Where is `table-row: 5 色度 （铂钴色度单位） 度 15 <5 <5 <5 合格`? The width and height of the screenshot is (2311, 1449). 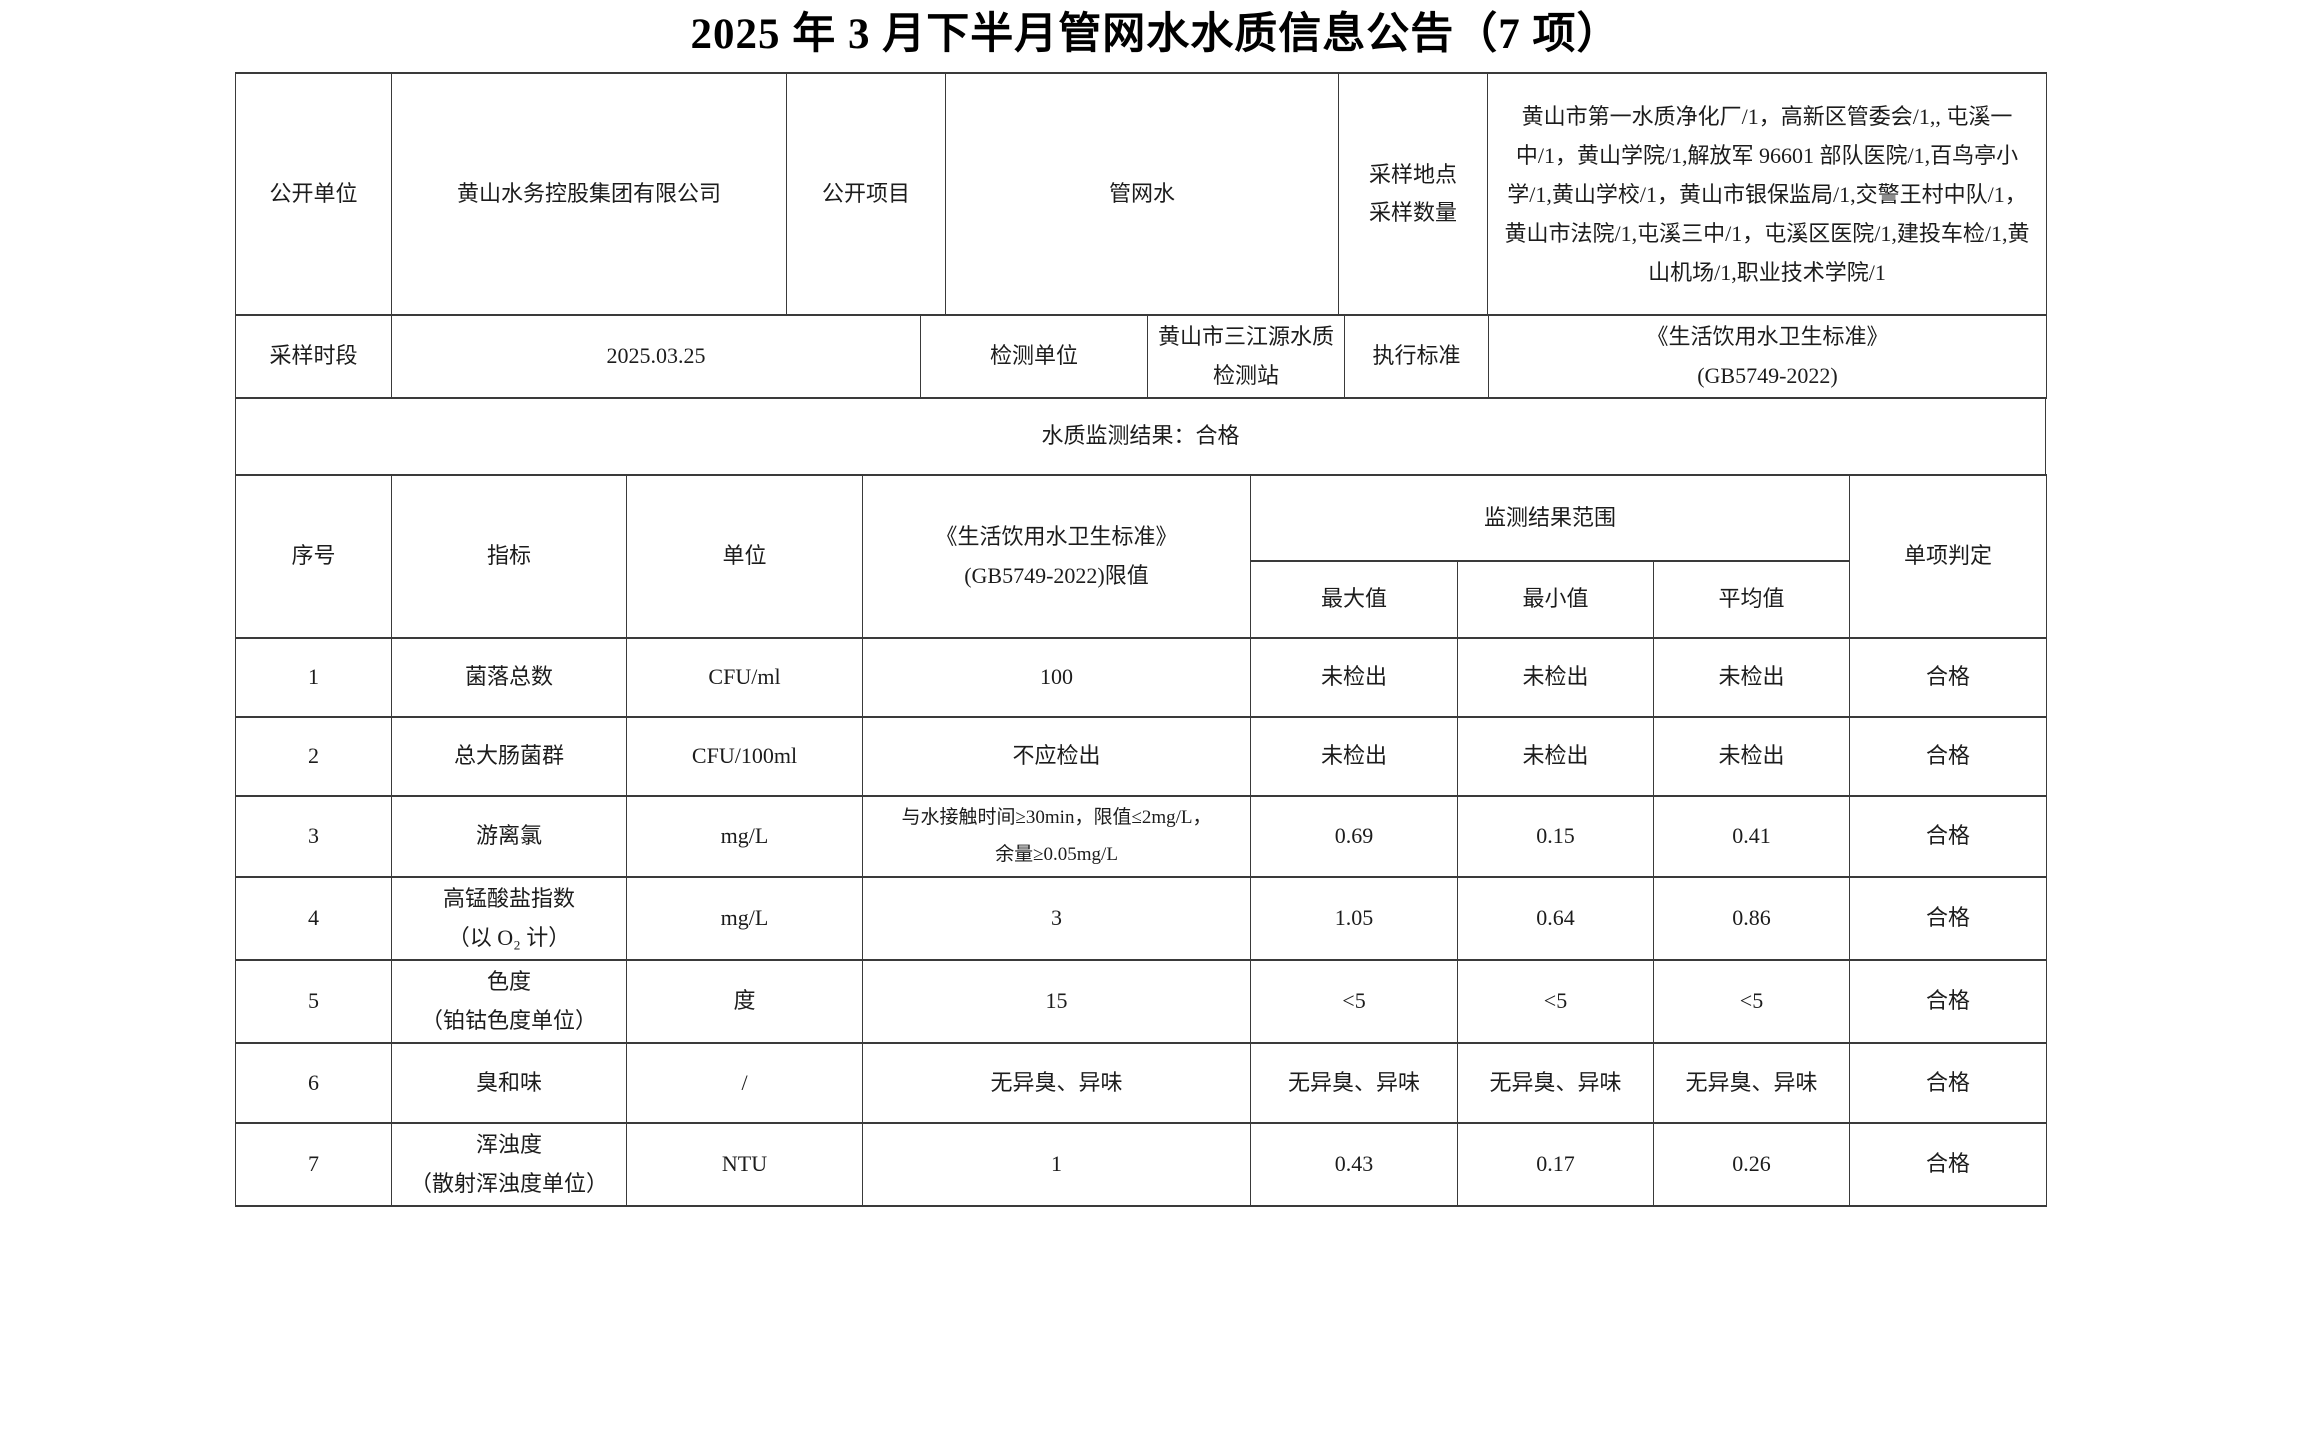 table-row: 5 色度 （铂钴色度单位） 度 15 <5 <5 <5 合格 is located at coordinates (1141, 1001).